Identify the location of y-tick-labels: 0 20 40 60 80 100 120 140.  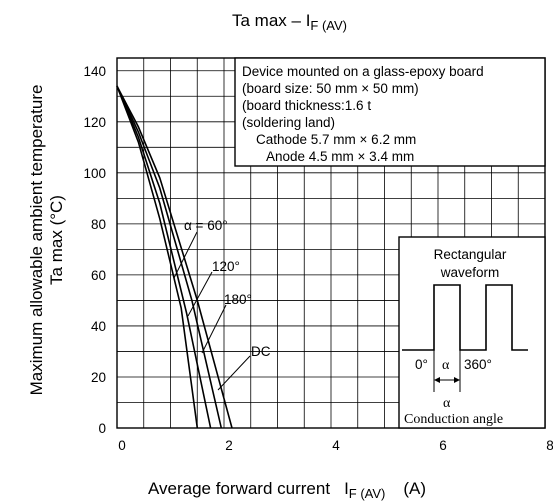
(94, 250).